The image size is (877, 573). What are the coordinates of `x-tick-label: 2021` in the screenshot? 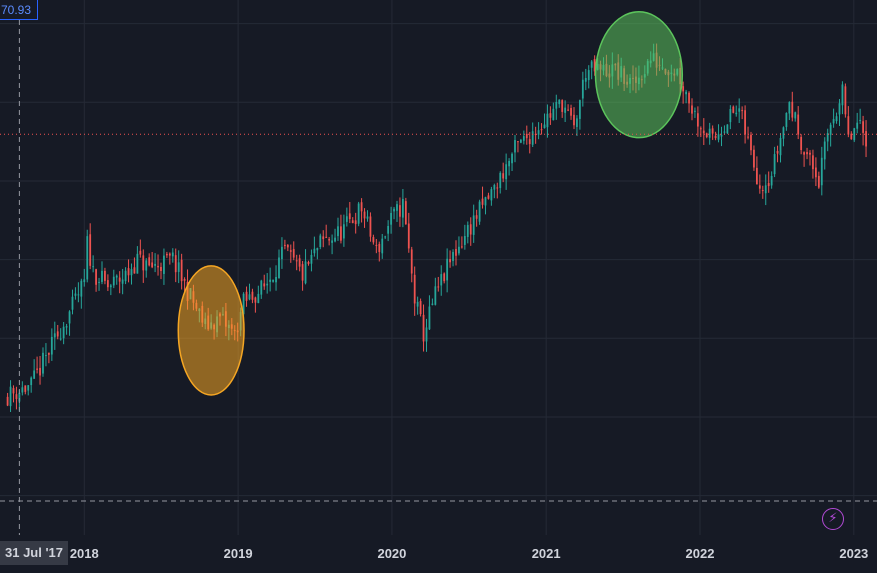 It's located at (546, 553).